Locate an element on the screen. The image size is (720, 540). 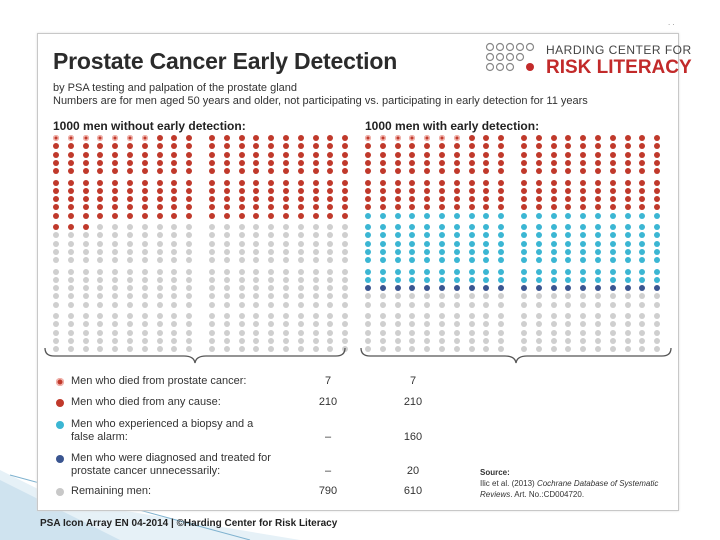
panel-heading-with: 1000 men with early detection: is located at coordinates (452, 126).